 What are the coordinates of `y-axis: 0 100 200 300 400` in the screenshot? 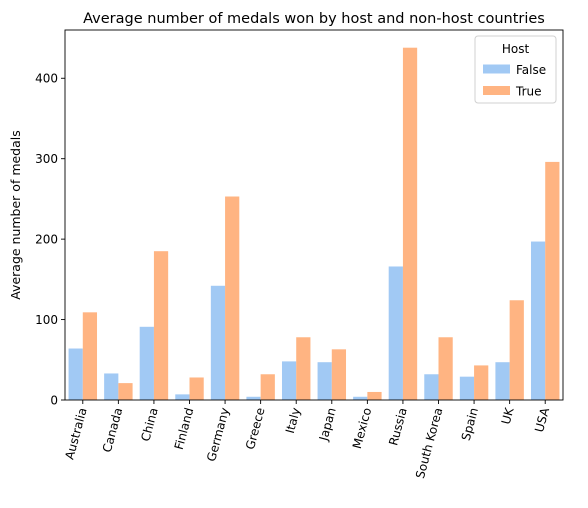 It's located at (50, 239).